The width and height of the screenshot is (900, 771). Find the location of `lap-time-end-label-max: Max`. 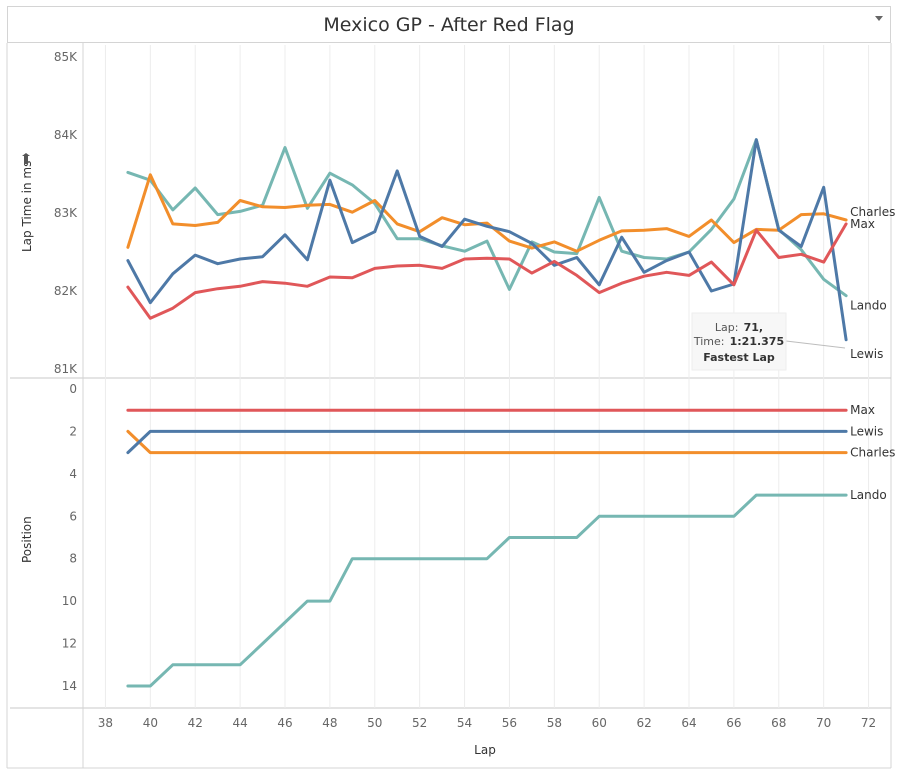

lap-time-end-label-max: Max is located at coordinates (862, 224).